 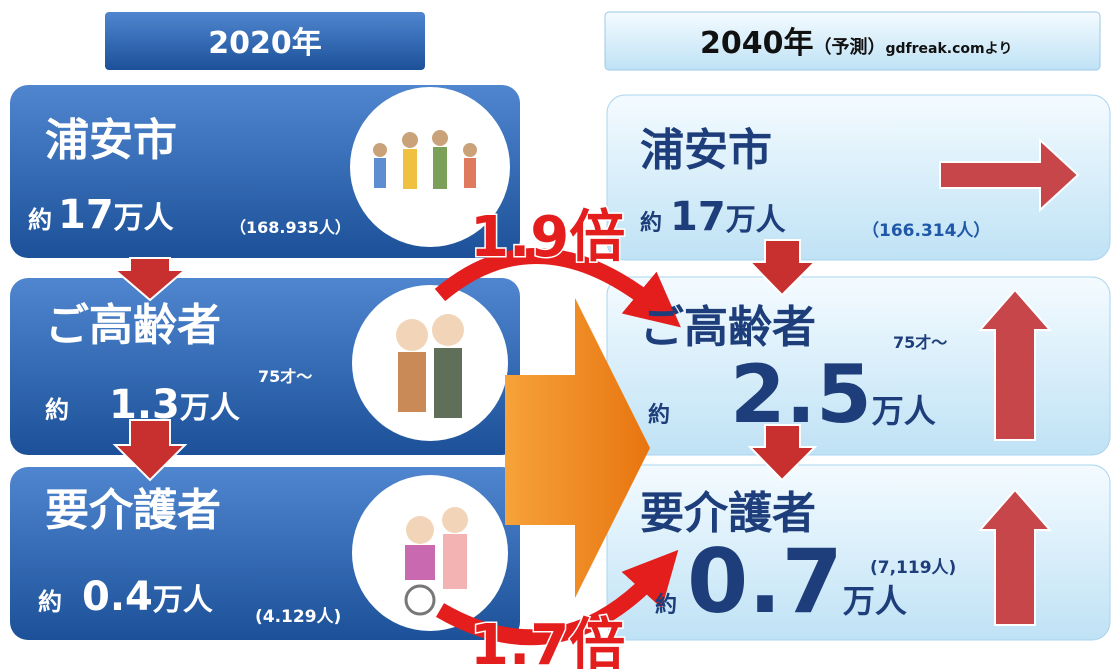 I want to click on value: 2.5, so click(x=801, y=394).